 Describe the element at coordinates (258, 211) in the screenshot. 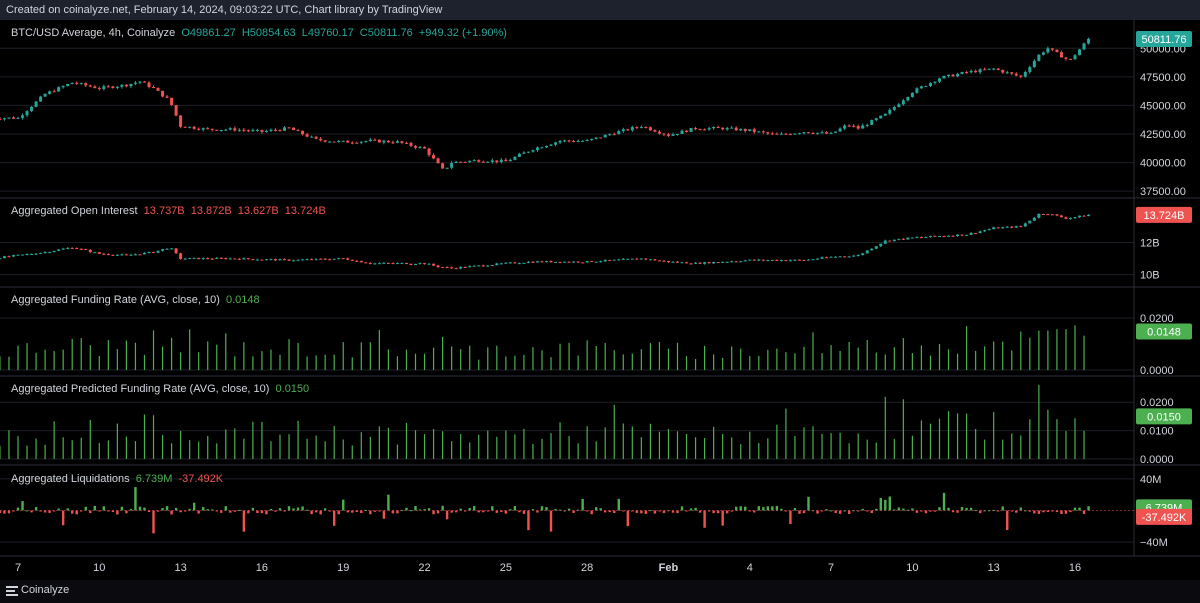

I see `oi-low: 13.627B` at that location.